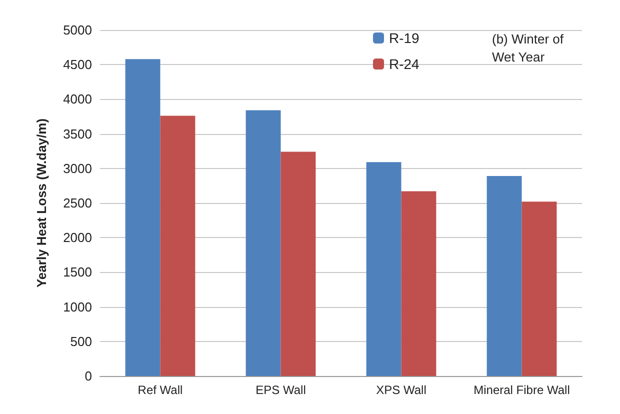 The image size is (620, 414). I want to click on y-tick-label: 0, so click(88, 376).